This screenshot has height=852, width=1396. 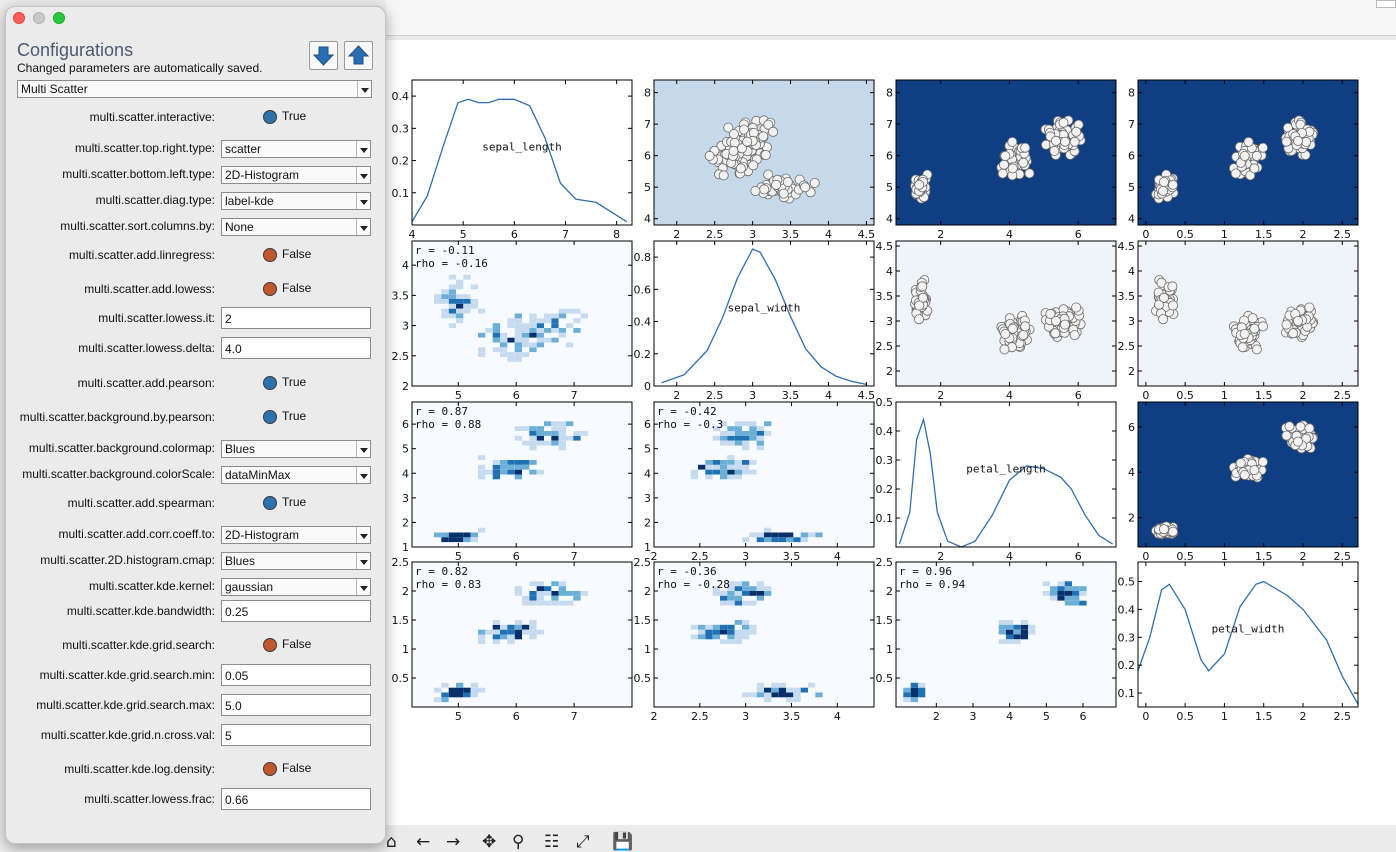 What do you see at coordinates (423, 842) in the screenshot?
I see `back-icon: ←` at bounding box center [423, 842].